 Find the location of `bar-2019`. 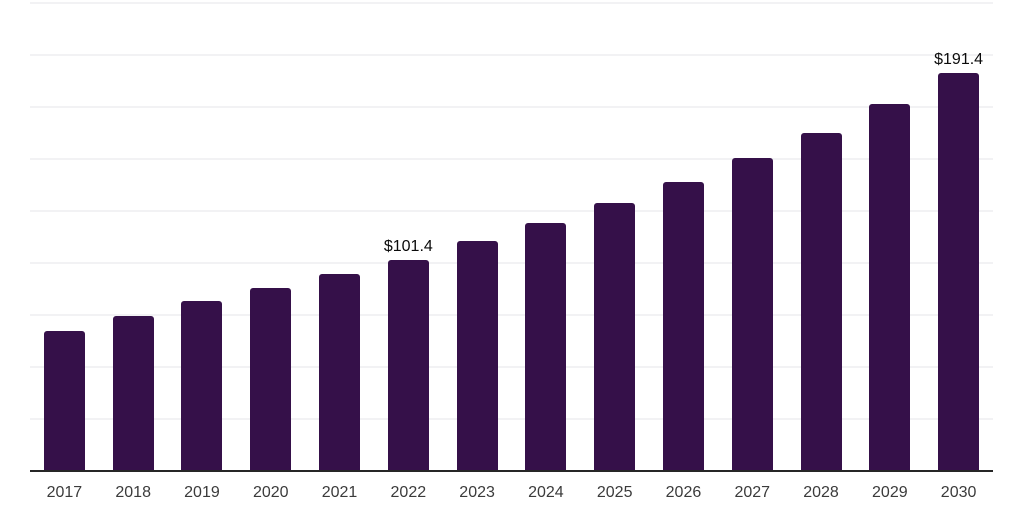

bar-2019 is located at coordinates (202, 385).